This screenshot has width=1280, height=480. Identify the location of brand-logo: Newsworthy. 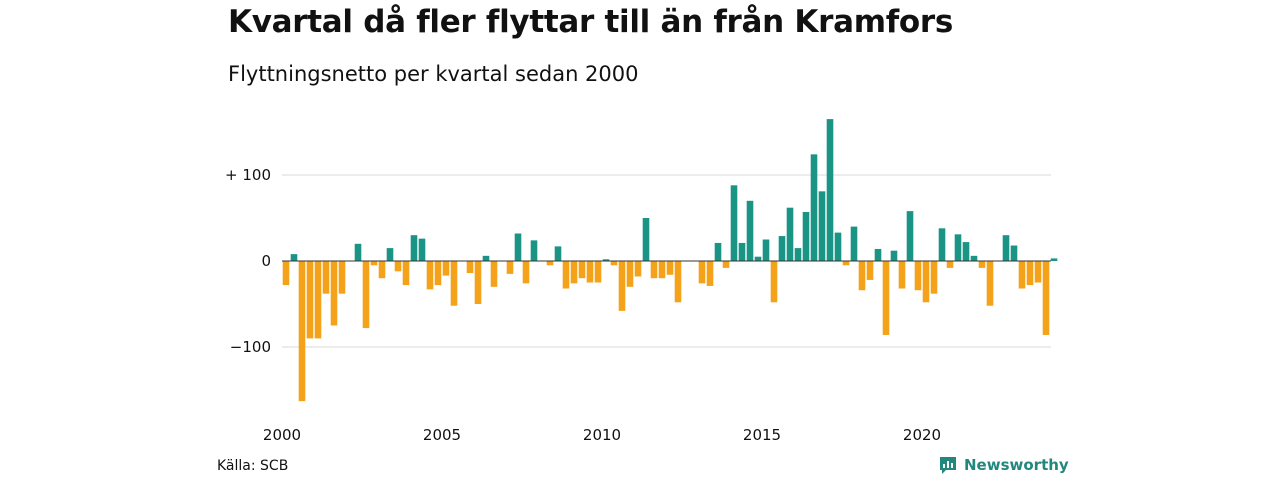
(1003, 465).